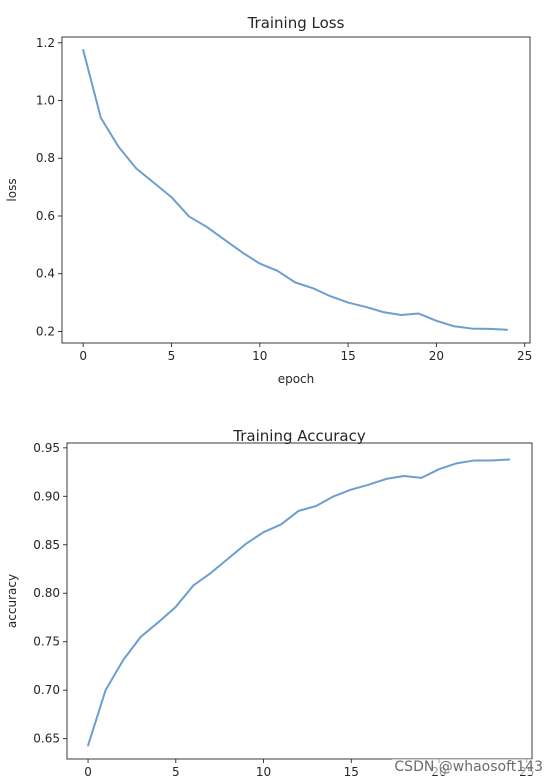  Describe the element at coordinates (524, 356) in the screenshot. I see `x-tick-label: 25` at that location.